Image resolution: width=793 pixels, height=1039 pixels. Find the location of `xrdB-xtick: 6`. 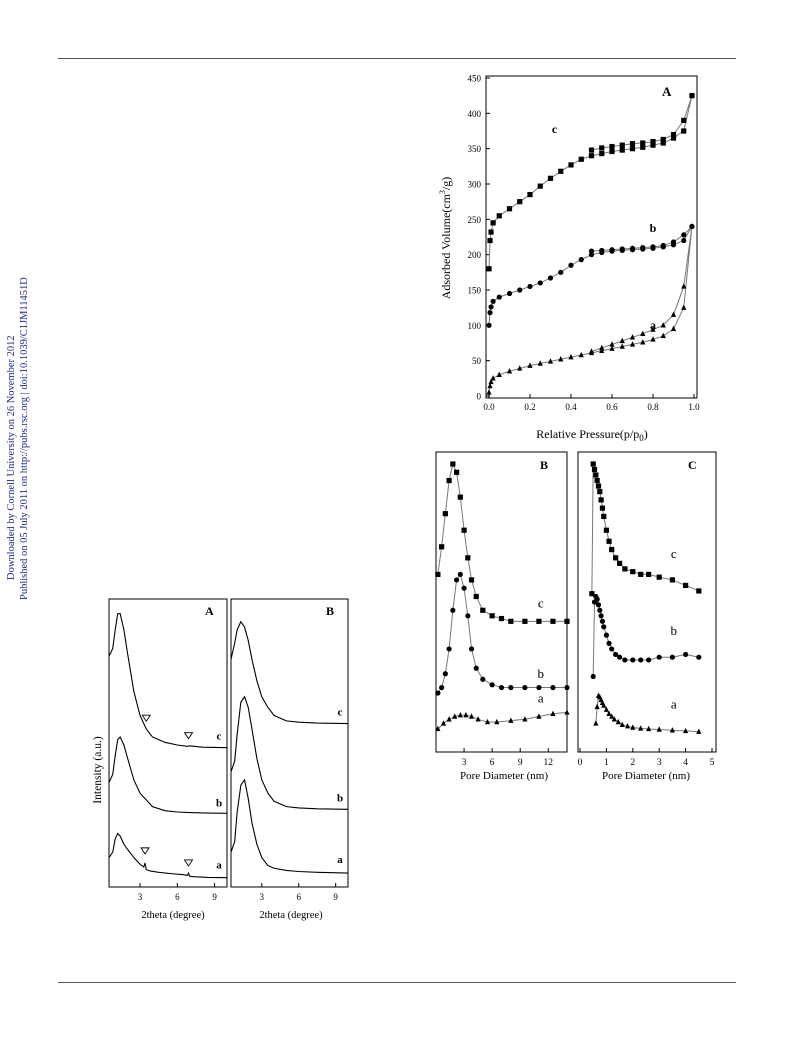

xrdB-xtick: 6 is located at coordinates (298, 897).